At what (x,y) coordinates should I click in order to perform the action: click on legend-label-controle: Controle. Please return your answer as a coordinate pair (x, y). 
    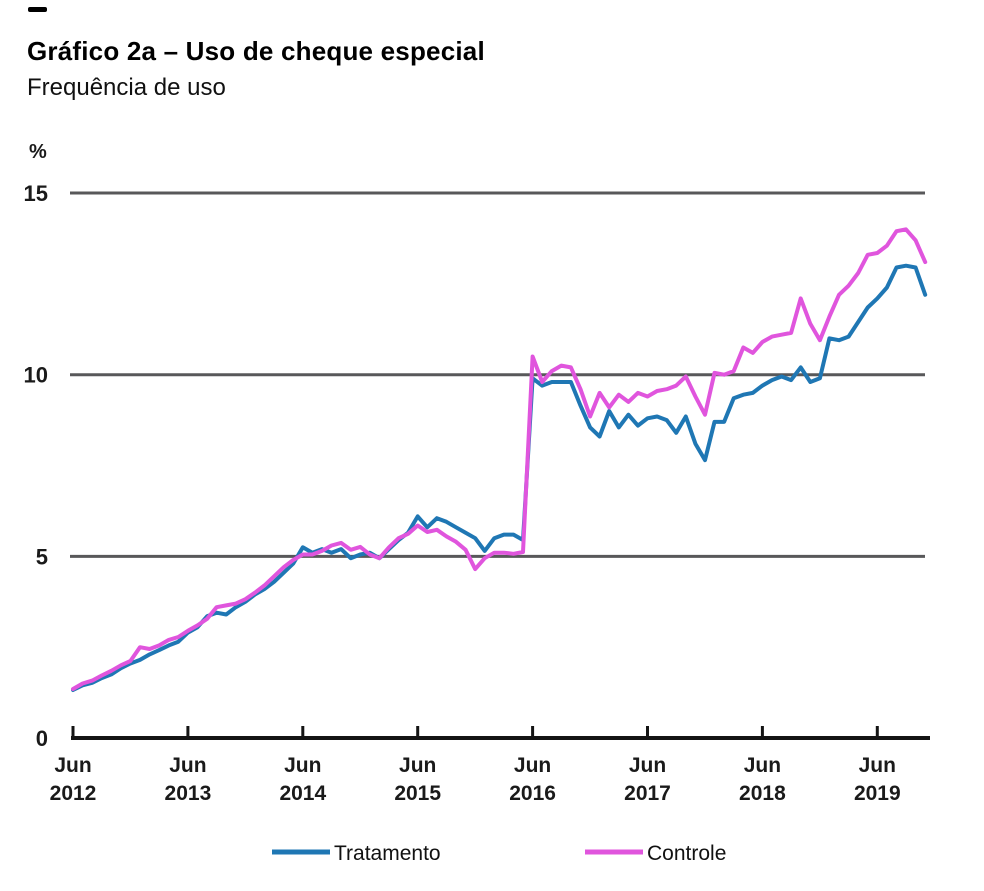
    Looking at the image, I should click on (686, 853).